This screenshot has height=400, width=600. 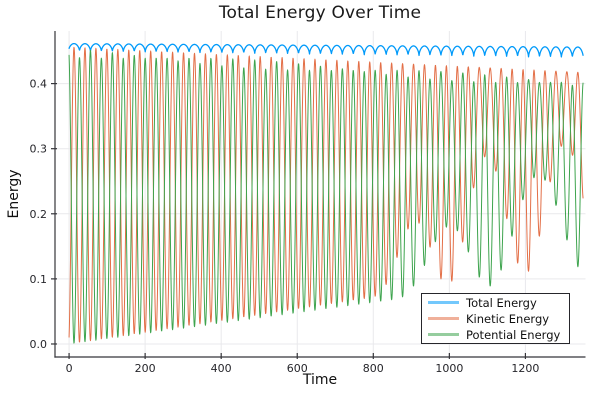 What do you see at coordinates (501, 302) in the screenshot?
I see `legend-label-total-energy: Total Energy` at bounding box center [501, 302].